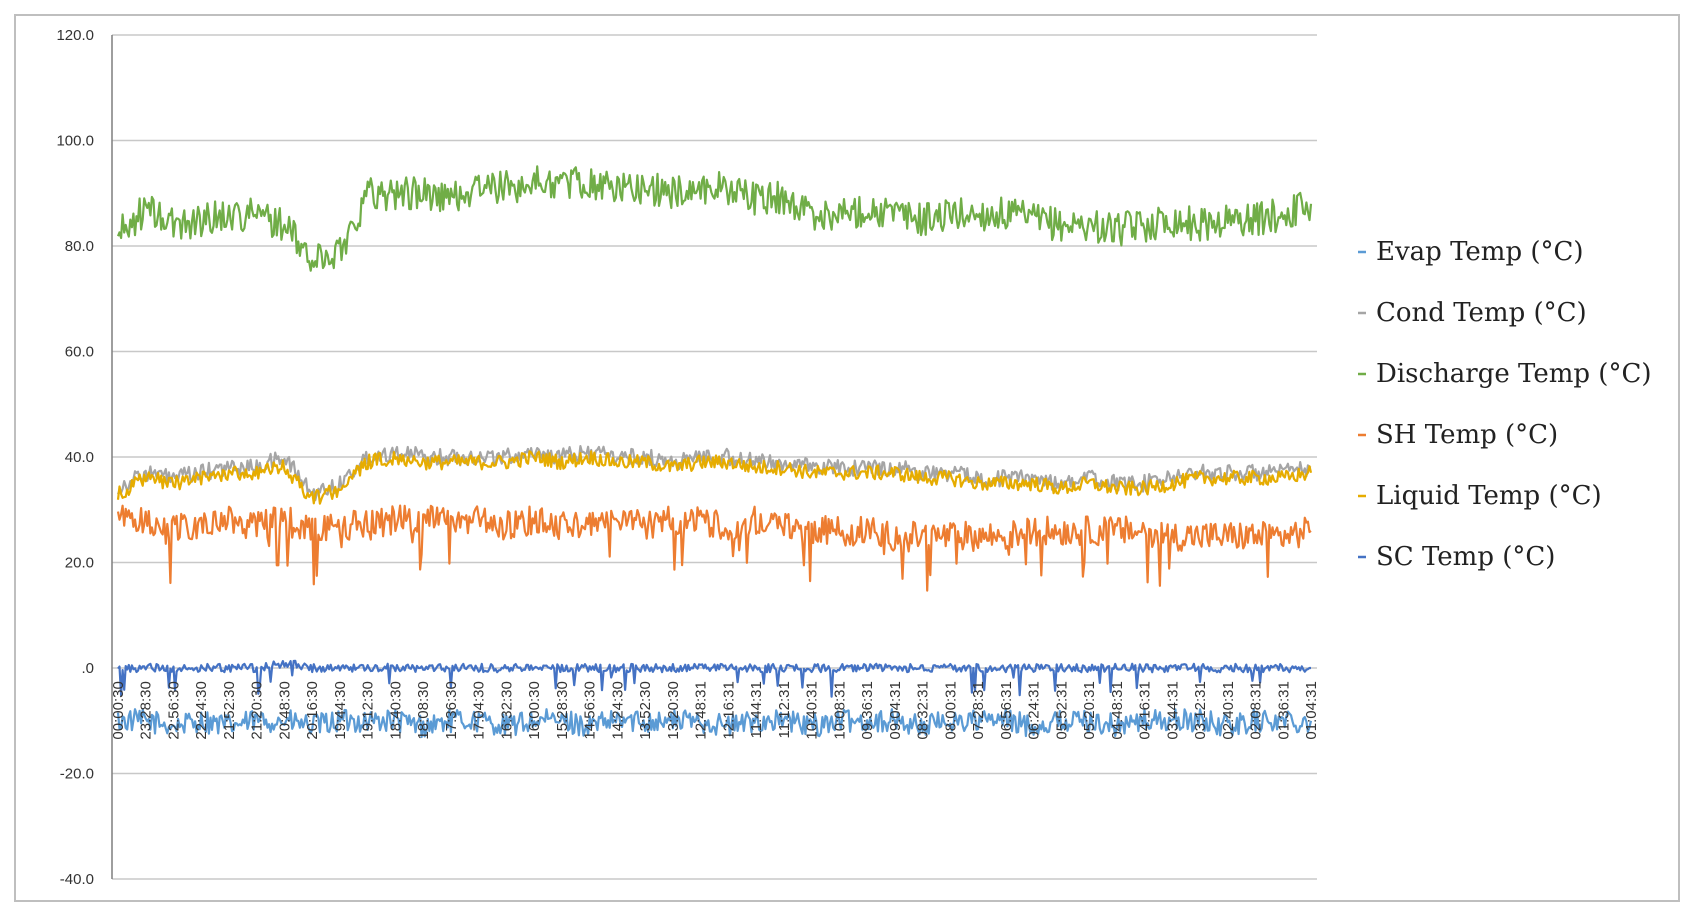 This screenshot has height=913, width=1693. Describe the element at coordinates (923, 710) in the screenshot. I see `x-tick-label: 08:32:31` at that location.